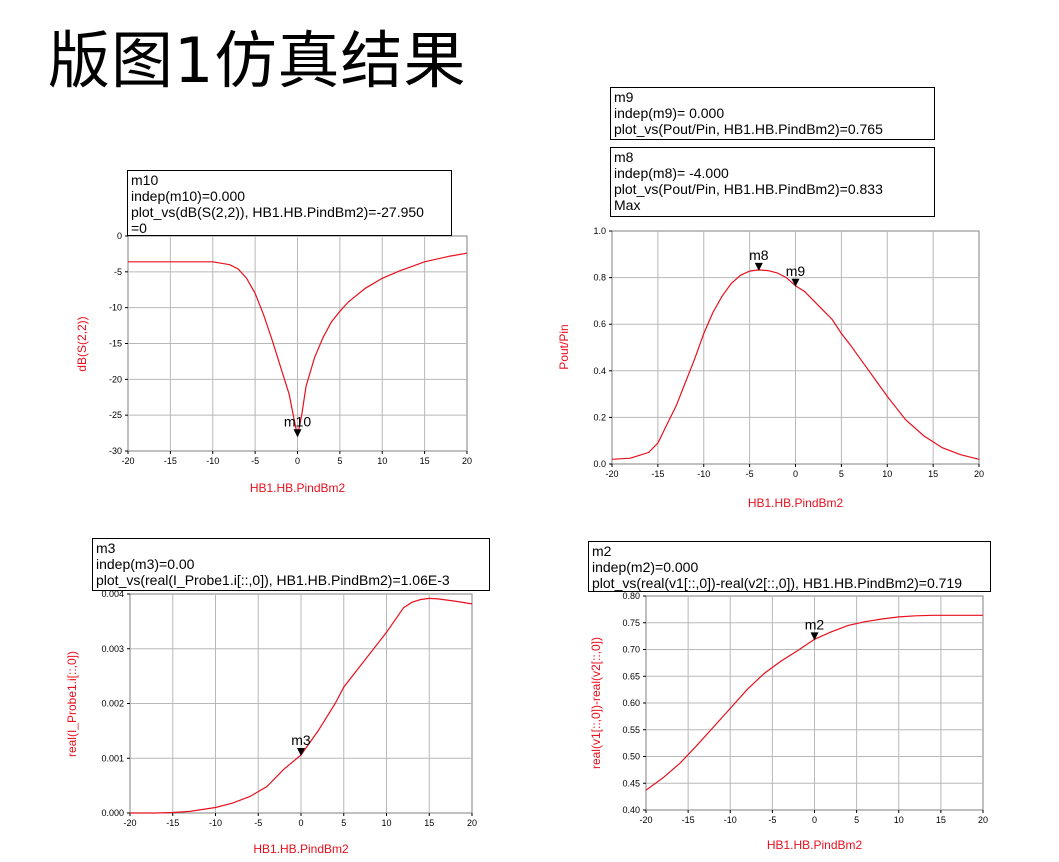 The width and height of the screenshot is (1059, 862). I want to click on y-axis-label: real(I_Probe1.i[::,0]), so click(72, 704).